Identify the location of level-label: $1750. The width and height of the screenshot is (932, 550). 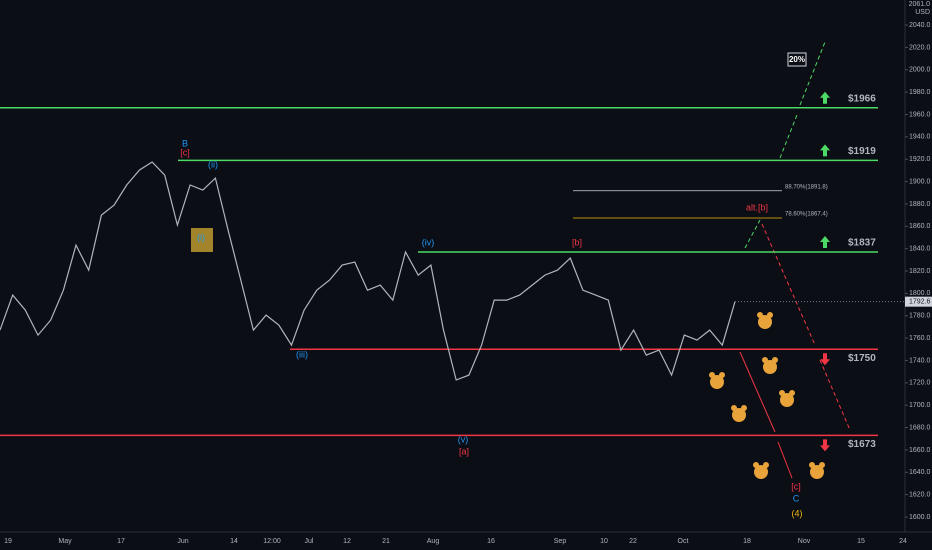
(862, 358).